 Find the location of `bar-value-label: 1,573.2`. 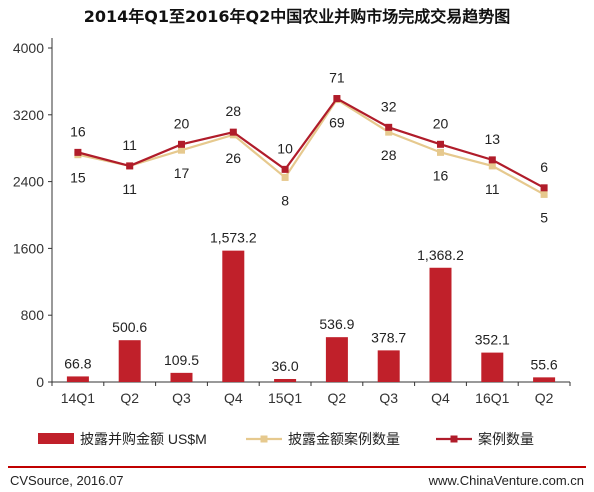

bar-value-label: 1,573.2 is located at coordinates (233, 238).